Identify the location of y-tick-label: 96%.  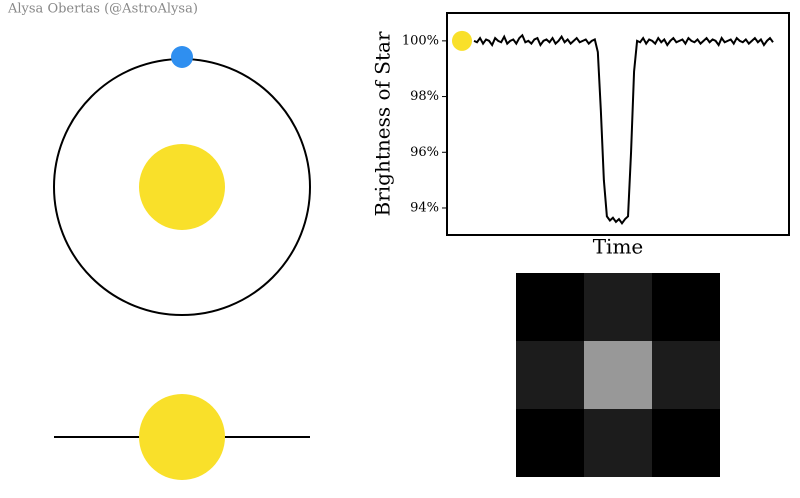
(424, 152).